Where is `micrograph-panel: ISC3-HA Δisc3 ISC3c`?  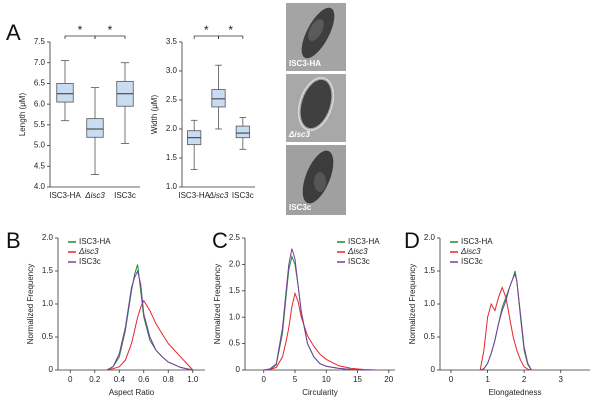 micrograph-panel: ISC3-HA Δisc3 ISC3c is located at coordinates (316, 109).